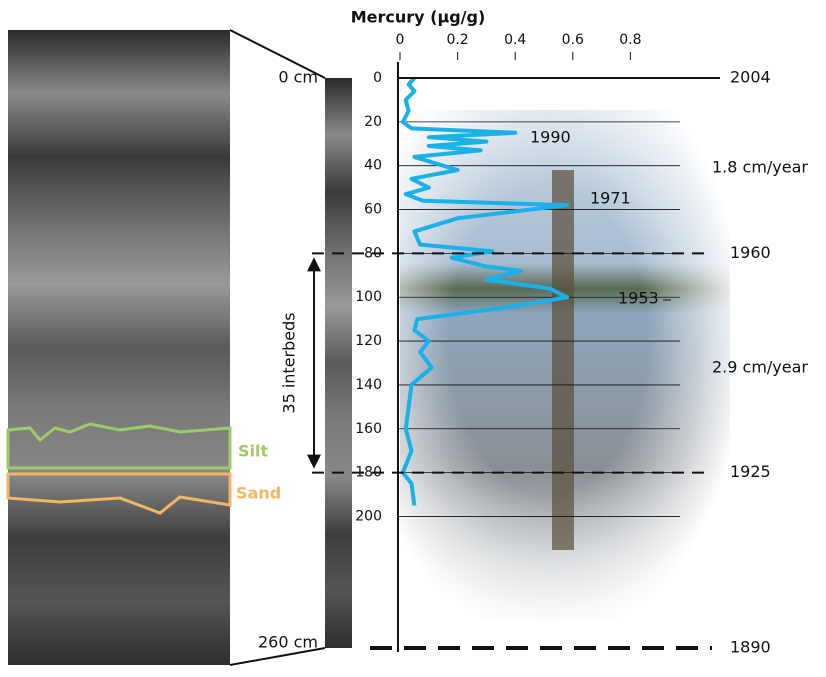 This screenshot has height=677, width=826. Describe the element at coordinates (457, 40) in the screenshot. I see `x-tick-label: 0.2` at that location.